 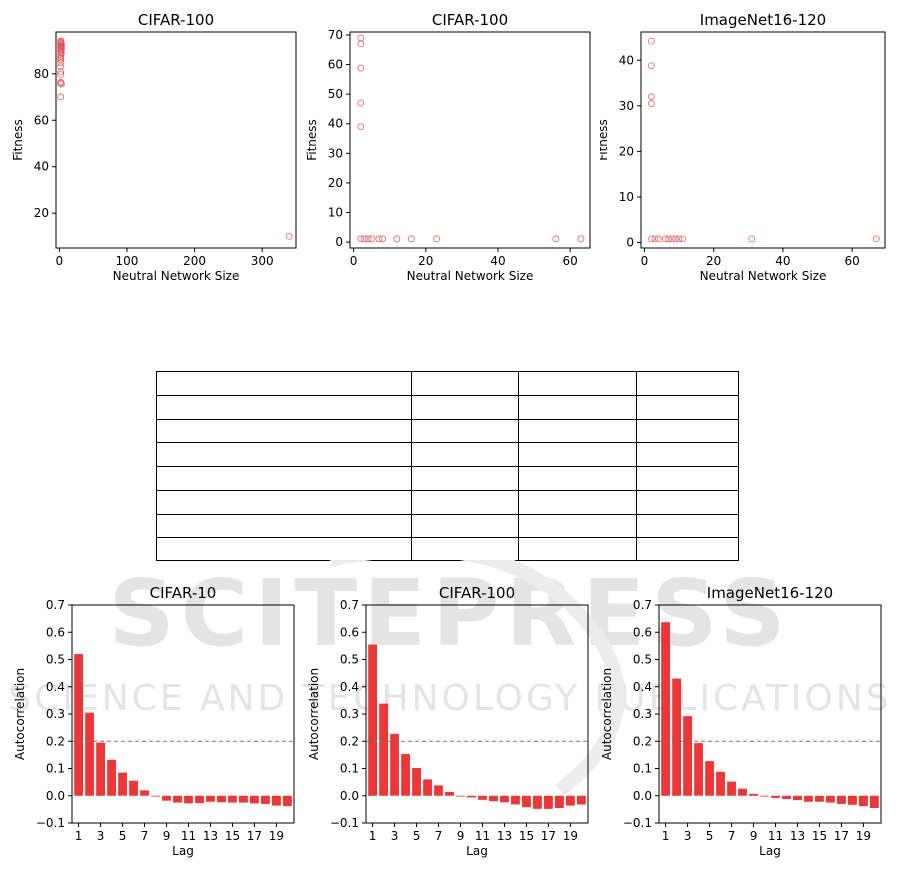 I want to click on y-tick-label: 0.3, so click(x=642, y=714).